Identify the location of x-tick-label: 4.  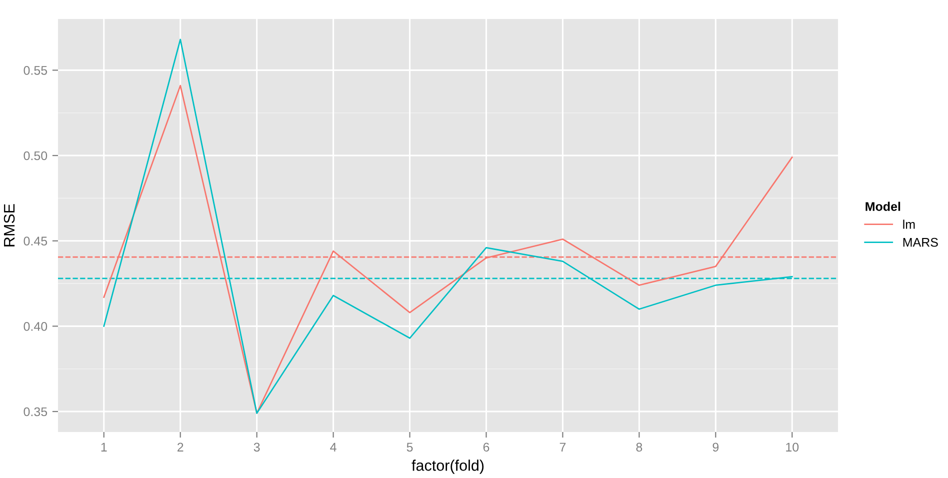
(333, 447).